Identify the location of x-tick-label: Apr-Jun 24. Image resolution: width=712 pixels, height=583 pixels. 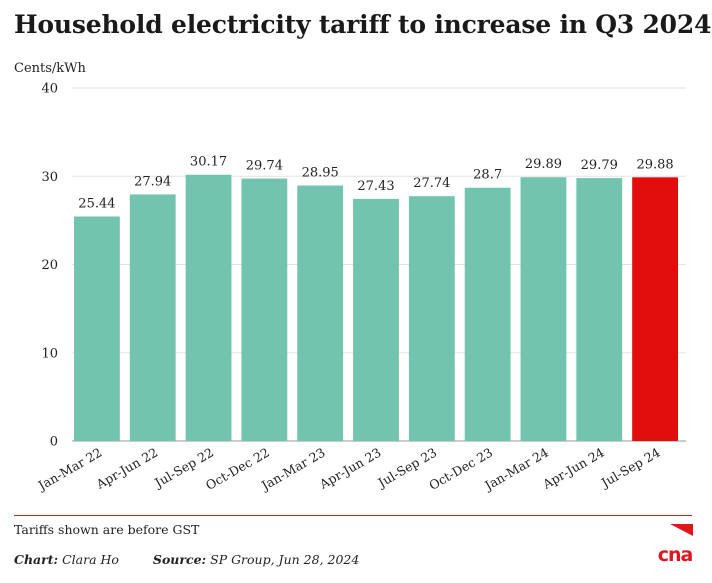
(572, 469).